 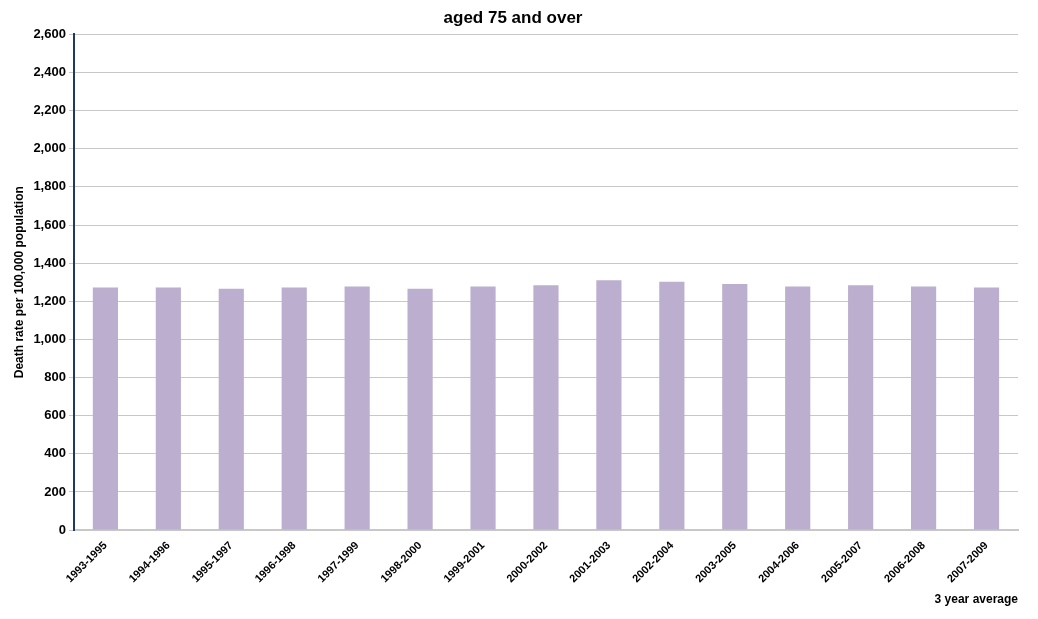 I want to click on y-tick-label: 600, so click(x=55, y=415).